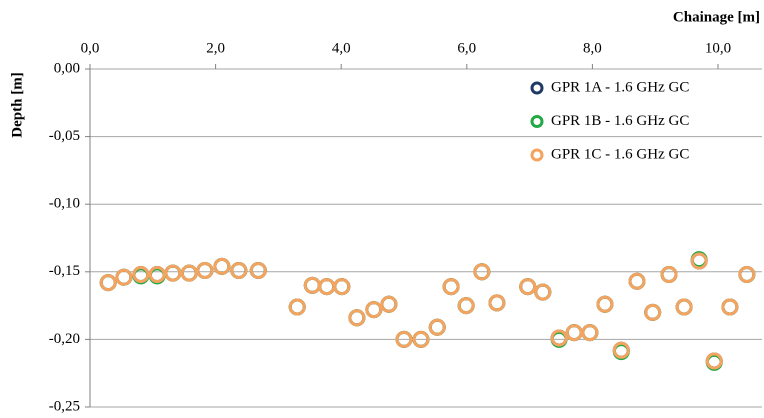 This screenshot has height=418, width=764. What do you see at coordinates (716, 17) in the screenshot?
I see `x-axis-title: Chainage [m]` at bounding box center [716, 17].